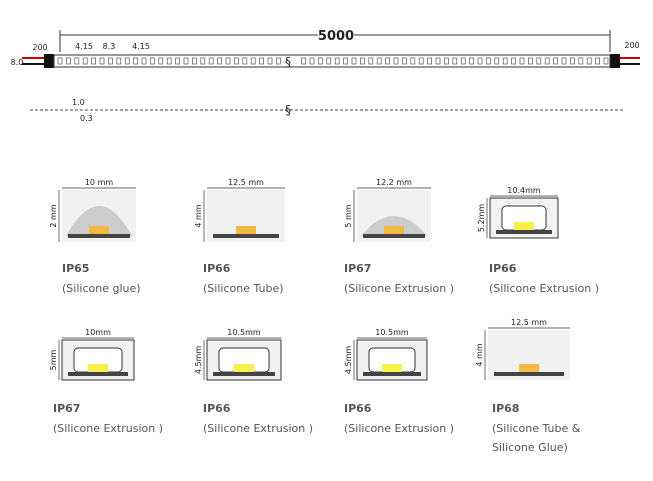  Describe the element at coordinates (86, 118) in the screenshot. I see `pcb-label: 0.3` at that location.